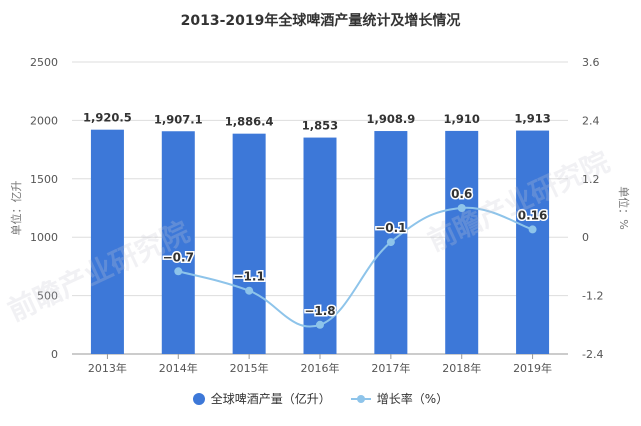  What do you see at coordinates (591, 120) in the screenshot?
I see `y-right-tick-label: 2.4` at bounding box center [591, 120].